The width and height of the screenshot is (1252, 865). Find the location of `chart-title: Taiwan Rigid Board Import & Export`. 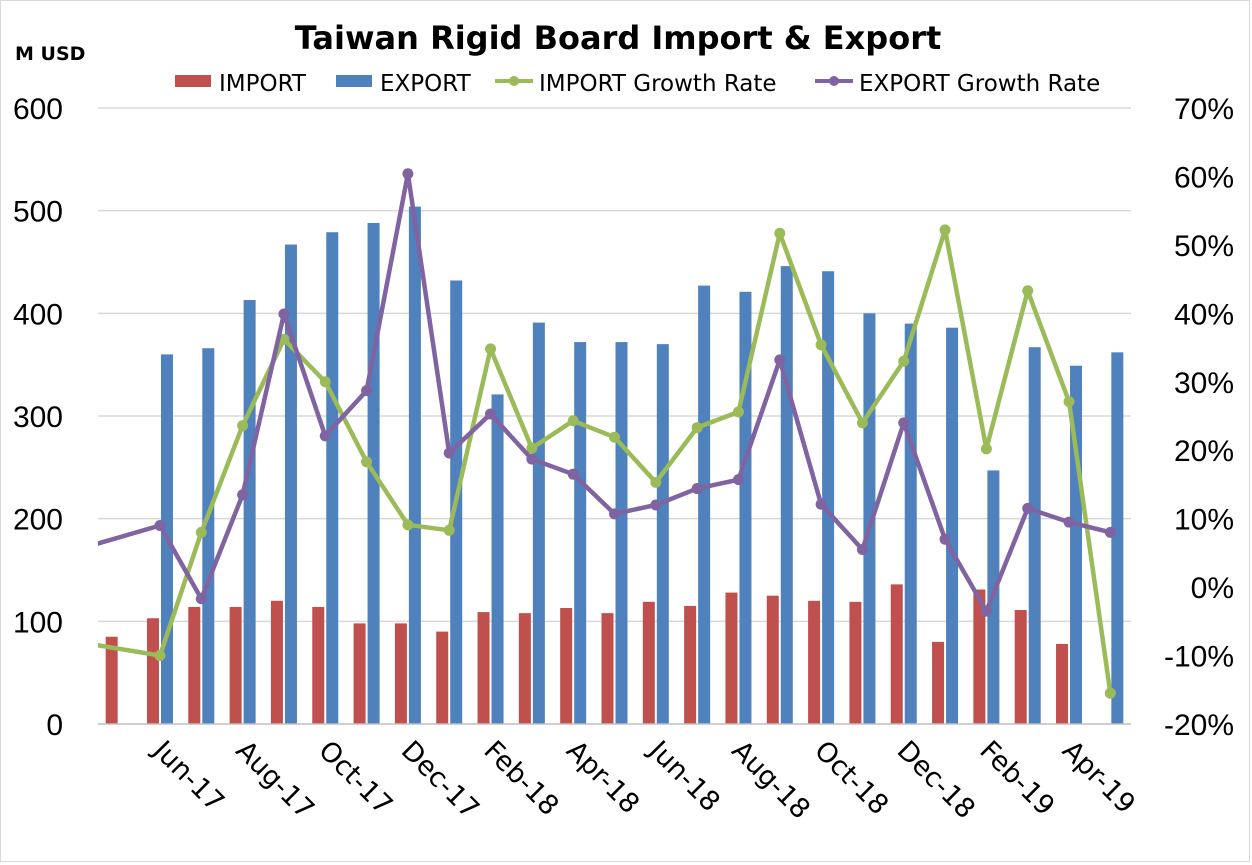

chart-title: Taiwan Rigid Board Import & Export is located at coordinates (618, 38).